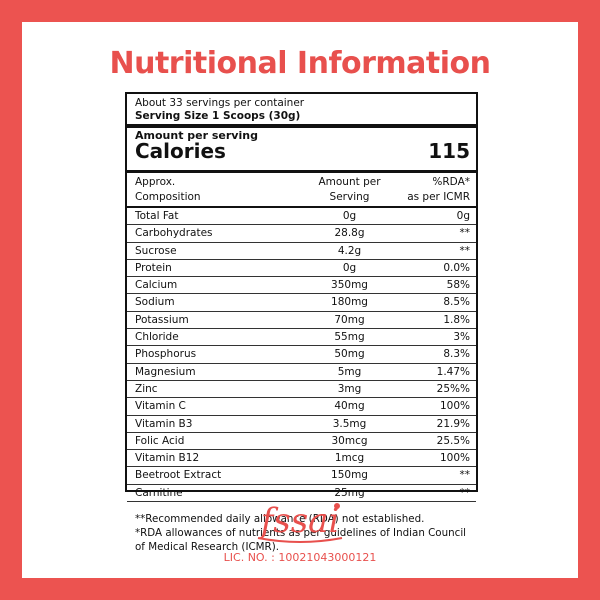 The height and width of the screenshot is (600, 600). Describe the element at coordinates (349, 233) in the screenshot. I see `nutrient-amount: 28.8g` at that location.